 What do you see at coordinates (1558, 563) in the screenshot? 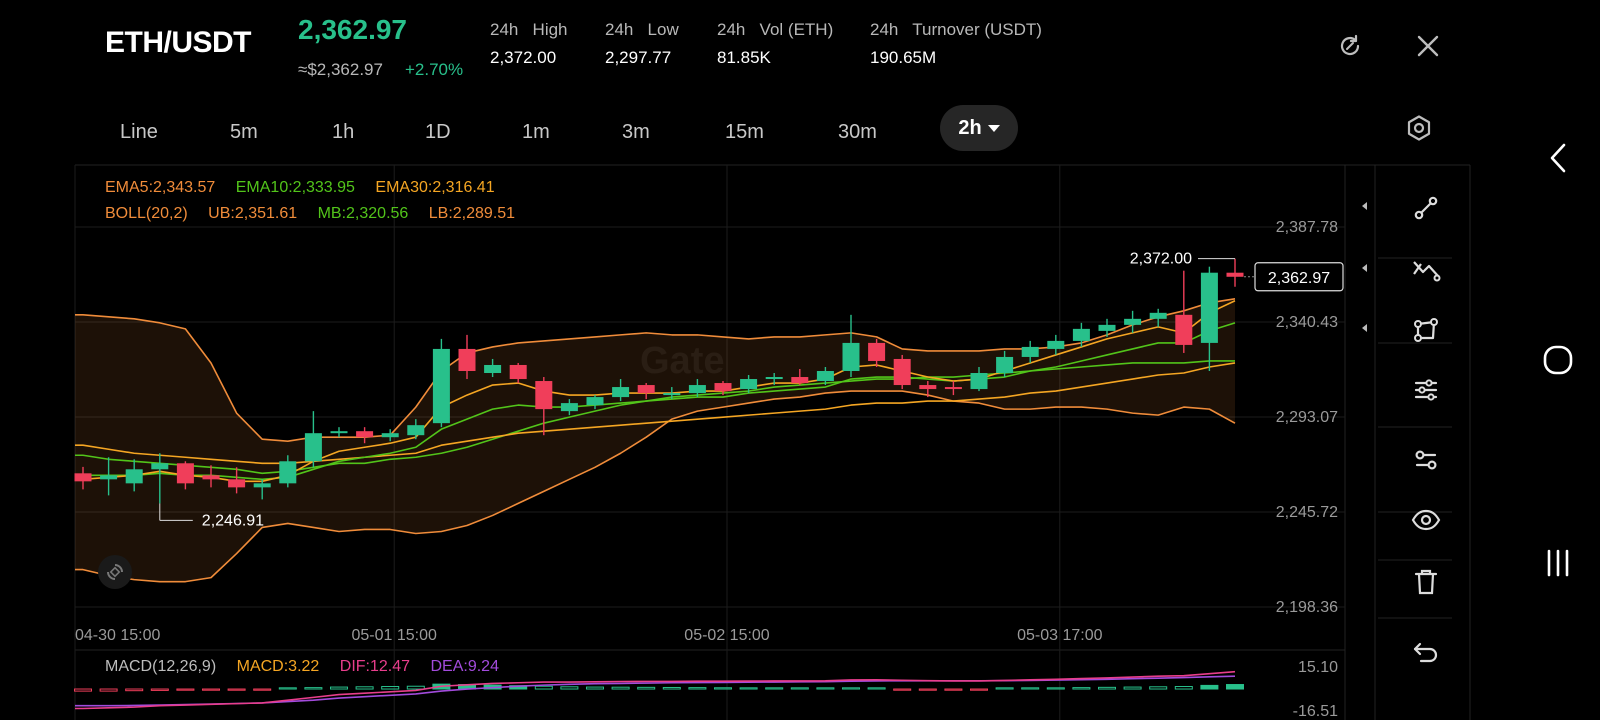
I see `recents-icon` at bounding box center [1558, 563].